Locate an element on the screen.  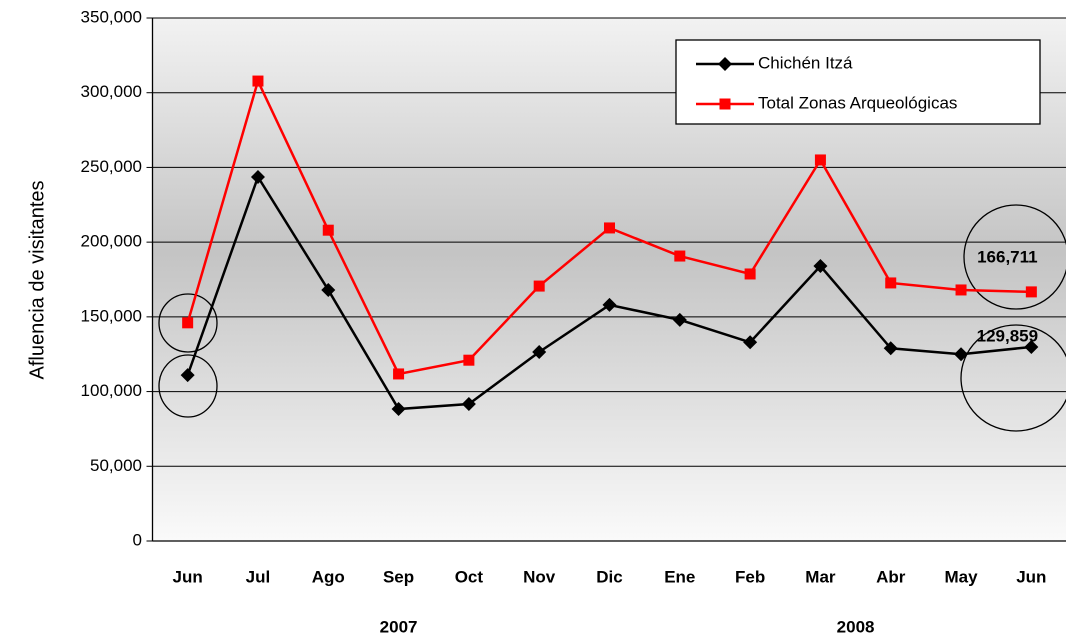
x-tick-label: Feb is located at coordinates (750, 576).